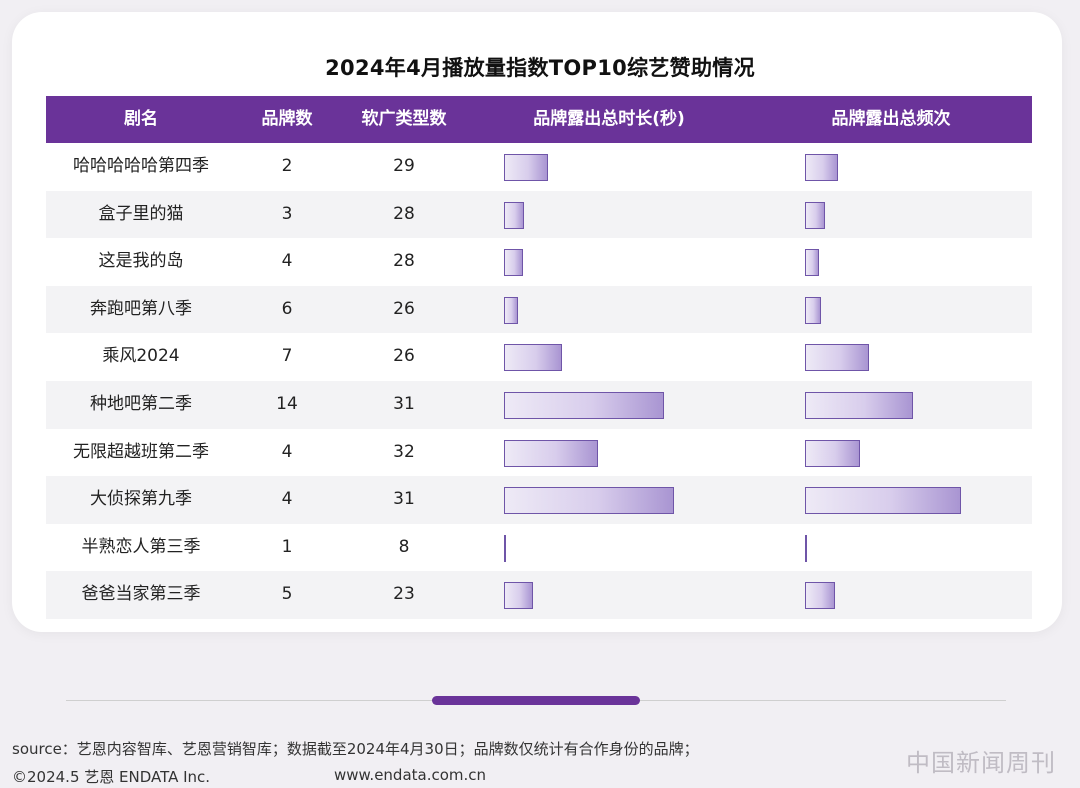 This screenshot has width=1080, height=788. Describe the element at coordinates (539, 548) in the screenshot. I see `table-row: 半熟恋人第三季 1 8` at that location.